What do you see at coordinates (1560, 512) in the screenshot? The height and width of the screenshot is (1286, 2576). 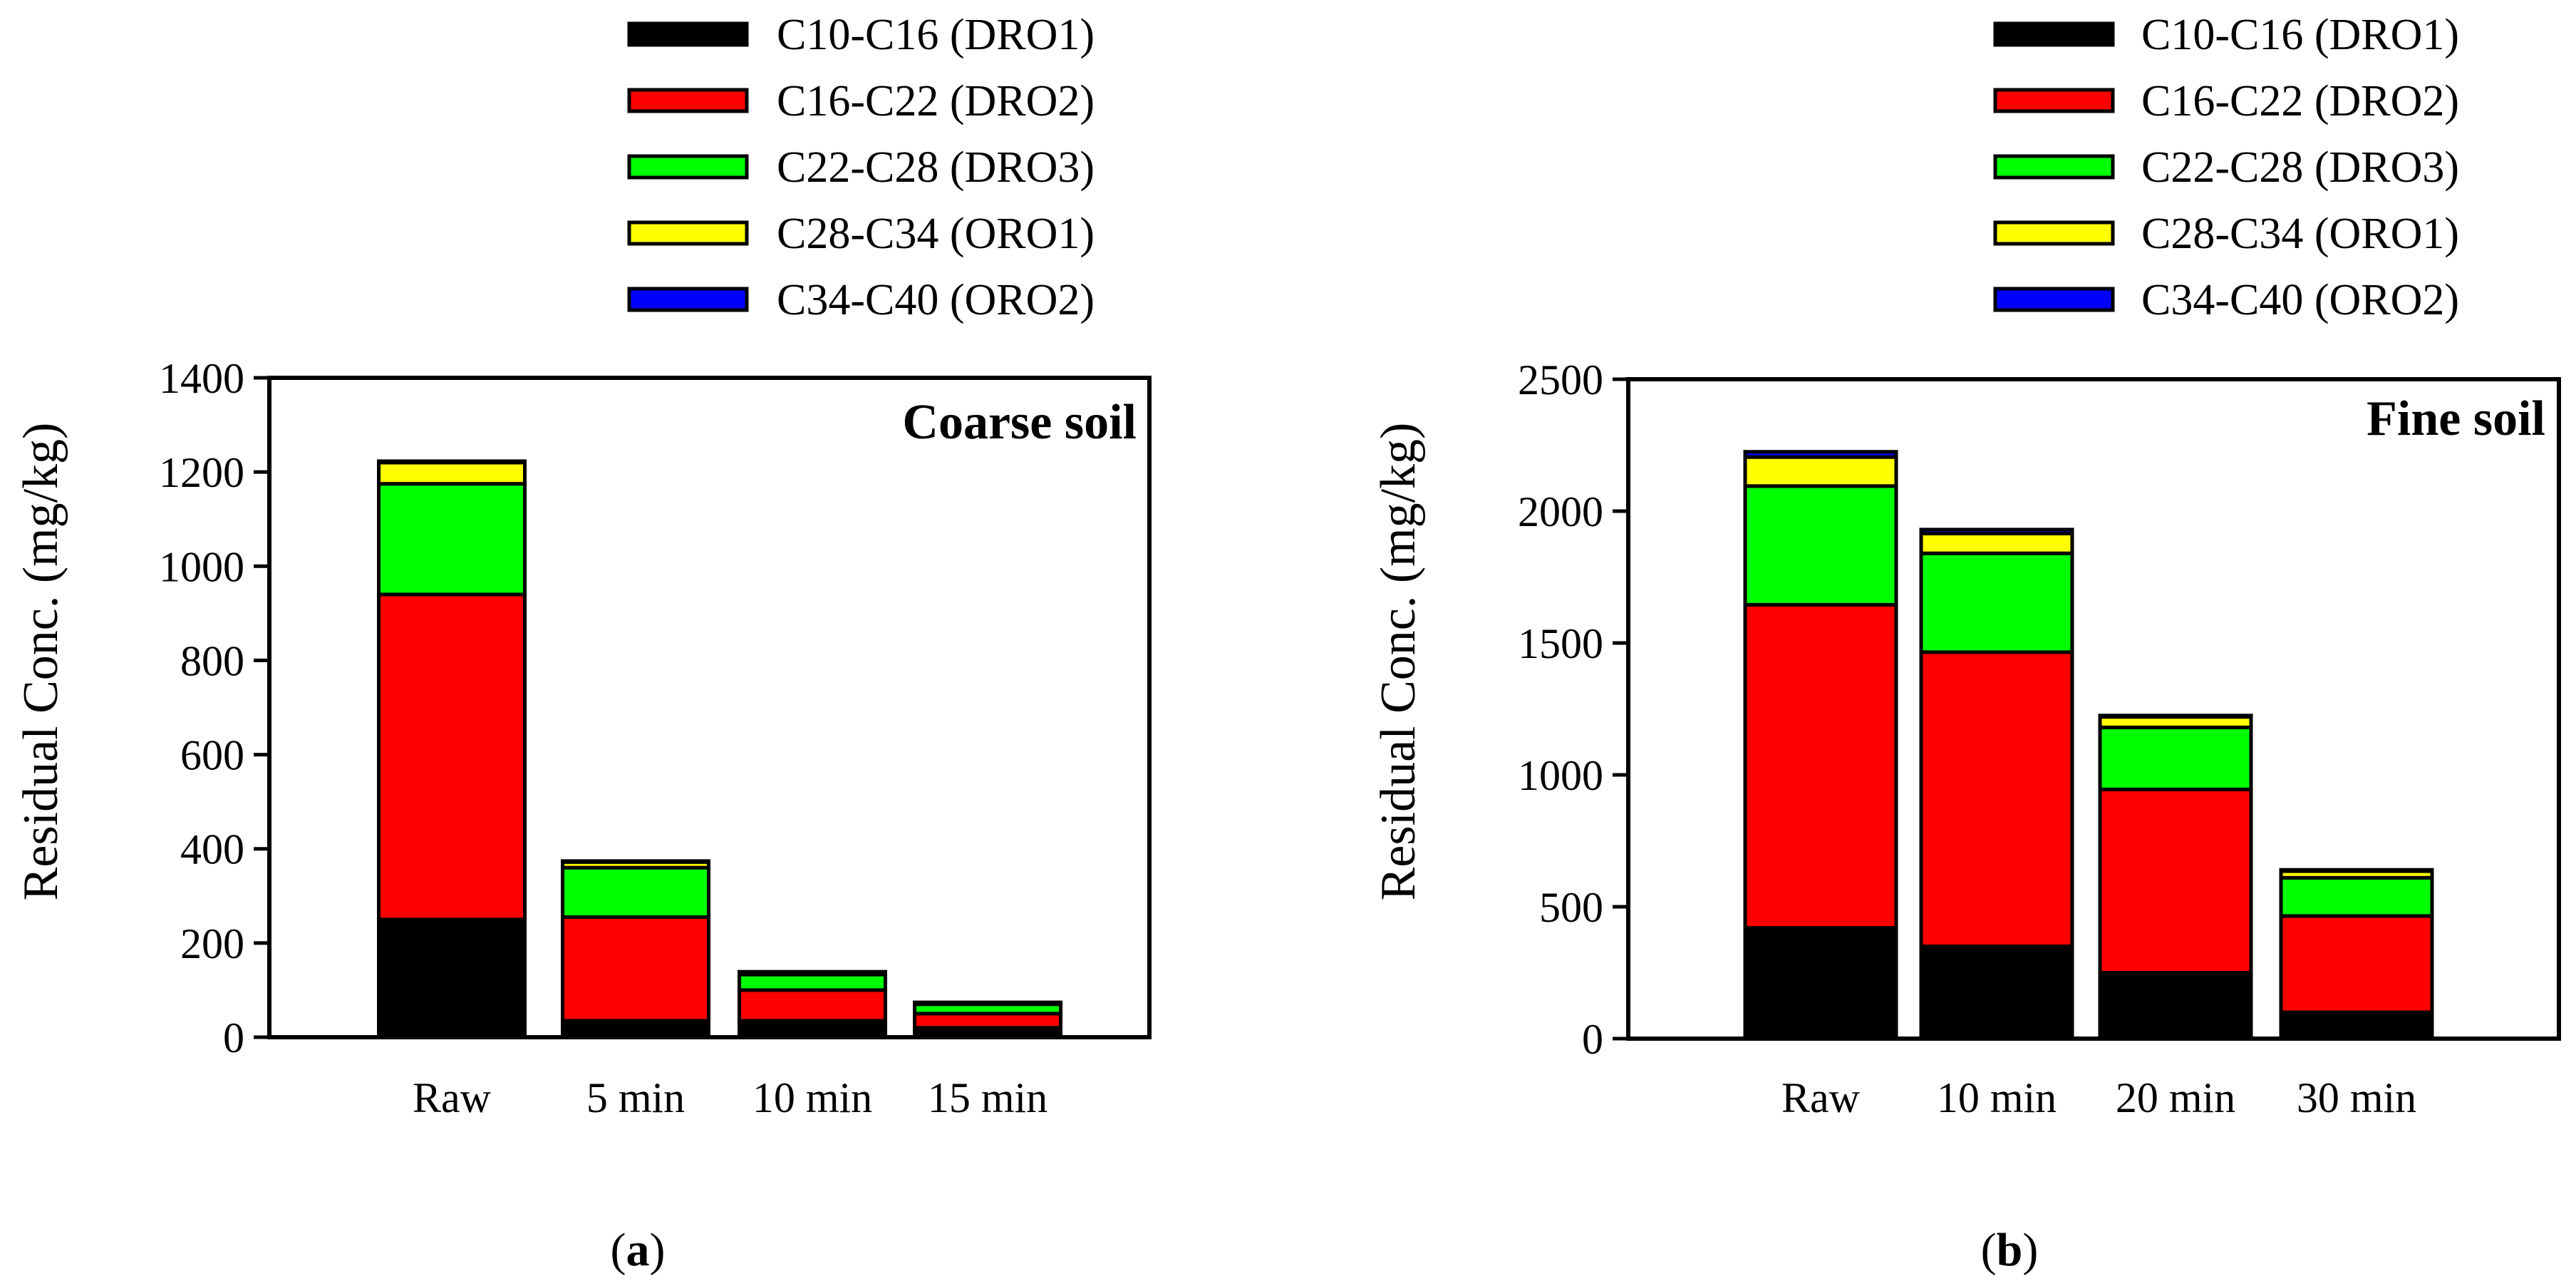 I see `y-tick-label-2000: 2000` at bounding box center [1560, 512].